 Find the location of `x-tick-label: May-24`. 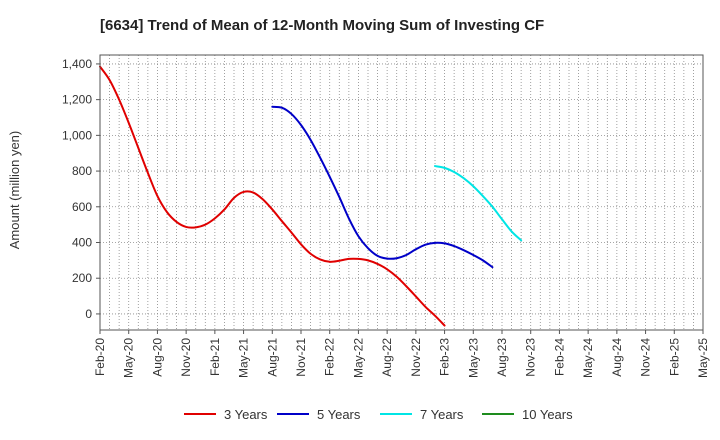

x-tick-label: May-24 is located at coordinates (588, 358).